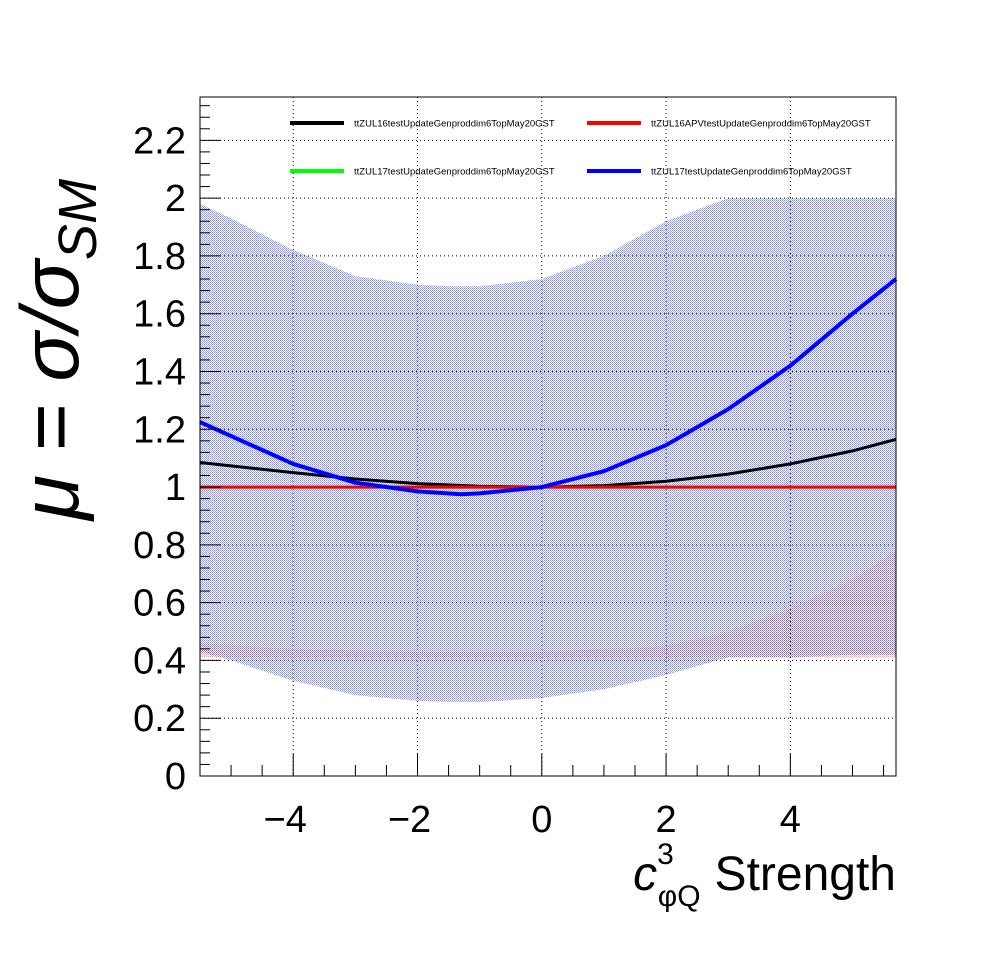 The image size is (996, 977). I want to click on y-tick-labels: 0 0.2 0.4 0.6 0.8 1 1.2 1.4 1.6 1.8 2 2.2, so click(159, 459).